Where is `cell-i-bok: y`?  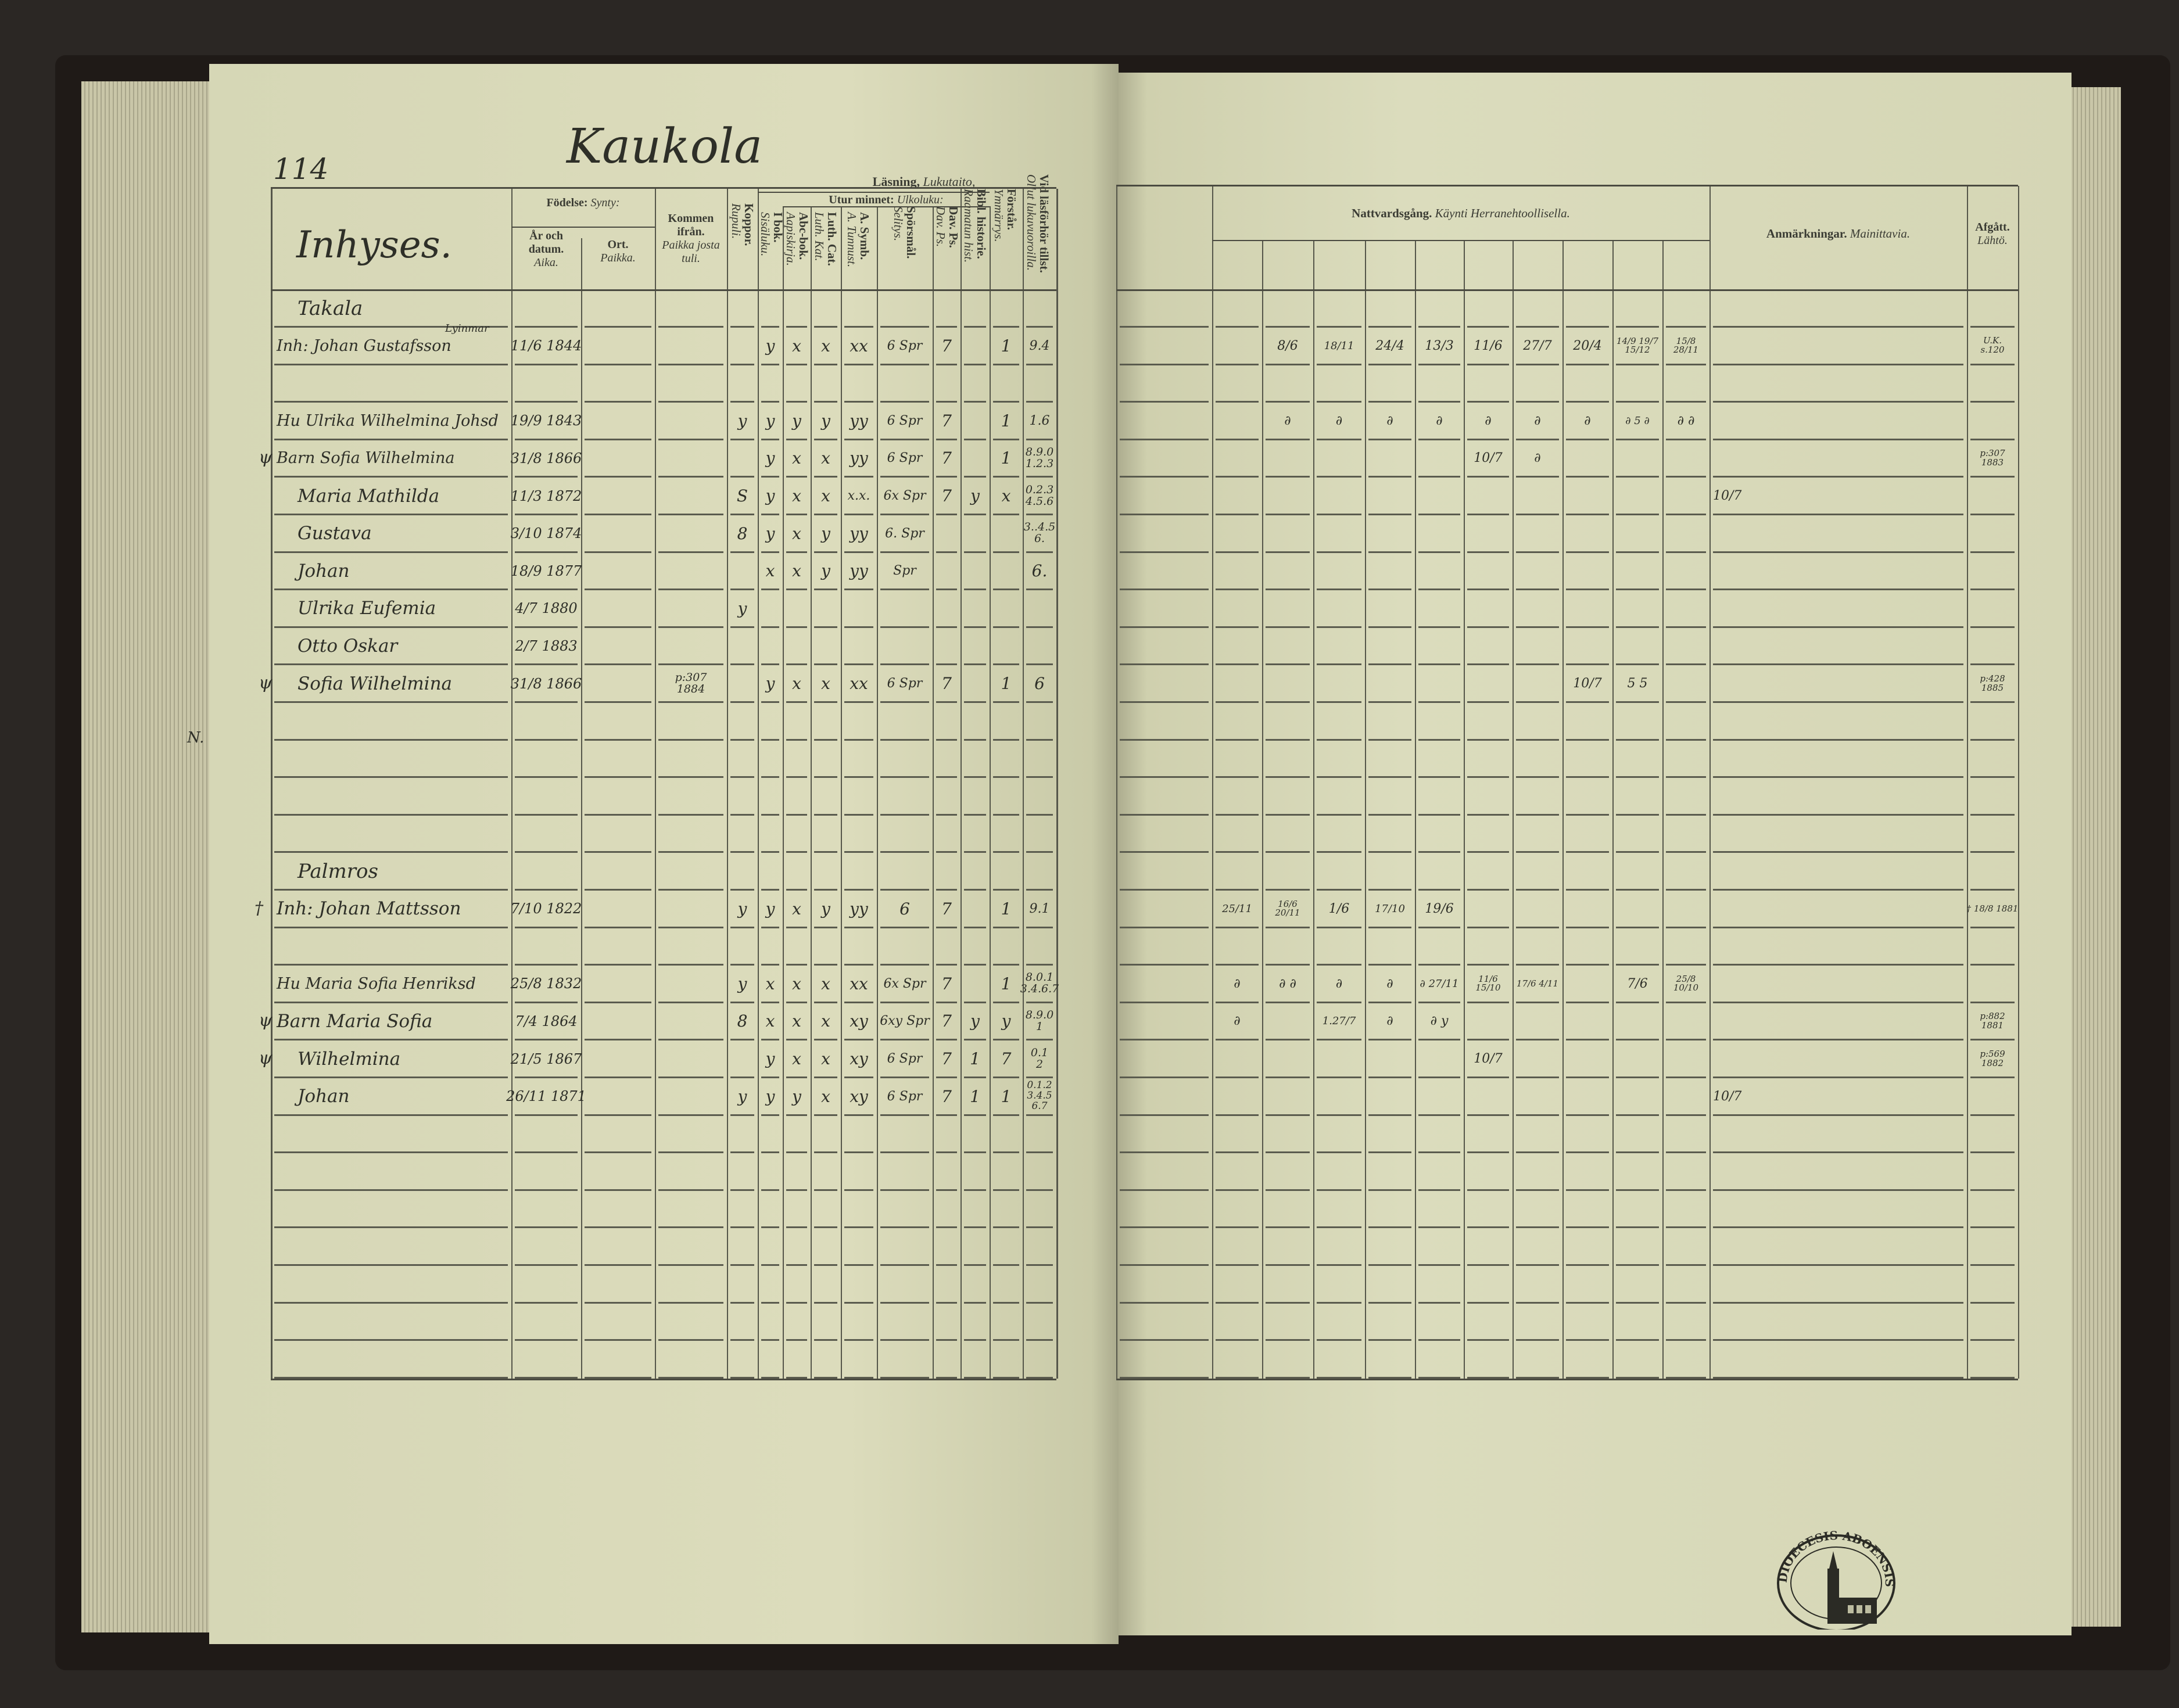
cell-i-bok: y is located at coordinates (770, 684).